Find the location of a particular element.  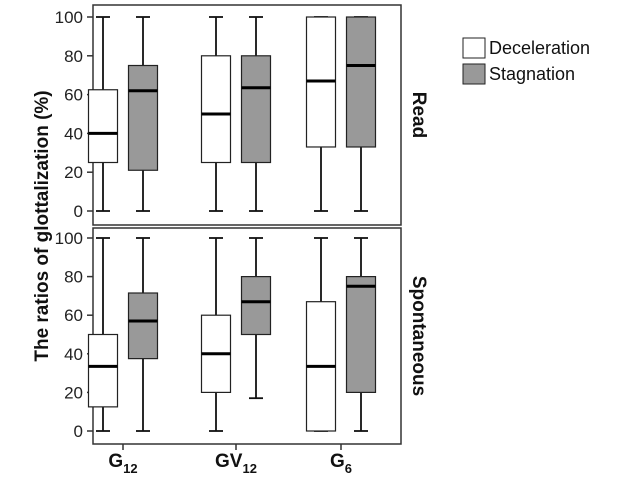

x-category-label: G12 is located at coordinates (122, 463).